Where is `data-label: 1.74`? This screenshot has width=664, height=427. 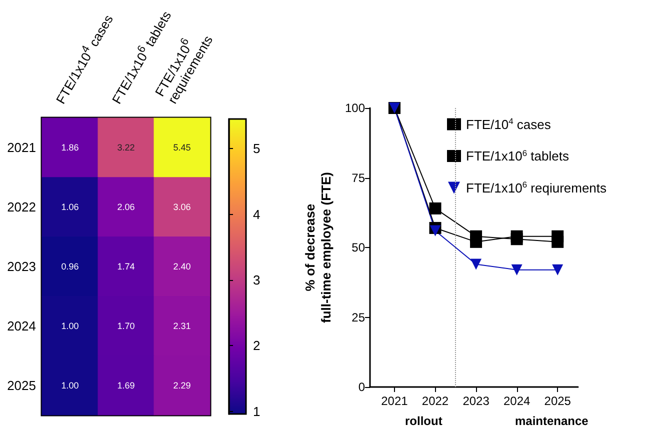
data-label: 1.74 is located at coordinates (126, 267).